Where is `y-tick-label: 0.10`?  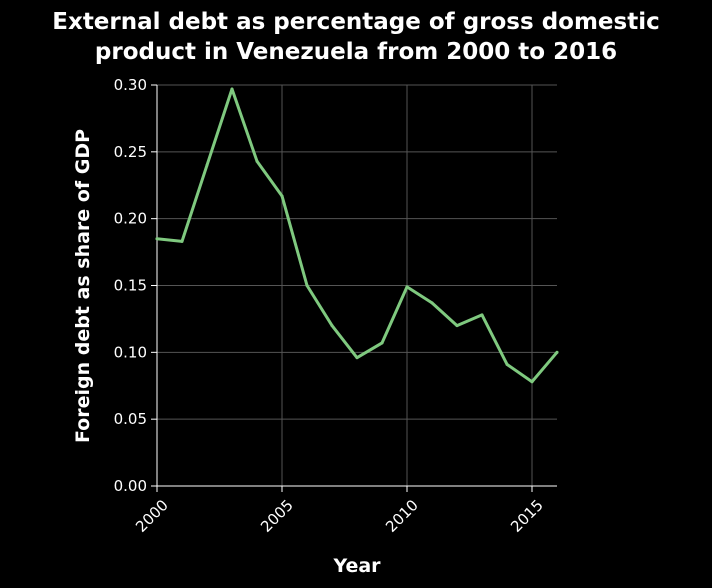 y-tick-label: 0.10 is located at coordinates (130, 352).